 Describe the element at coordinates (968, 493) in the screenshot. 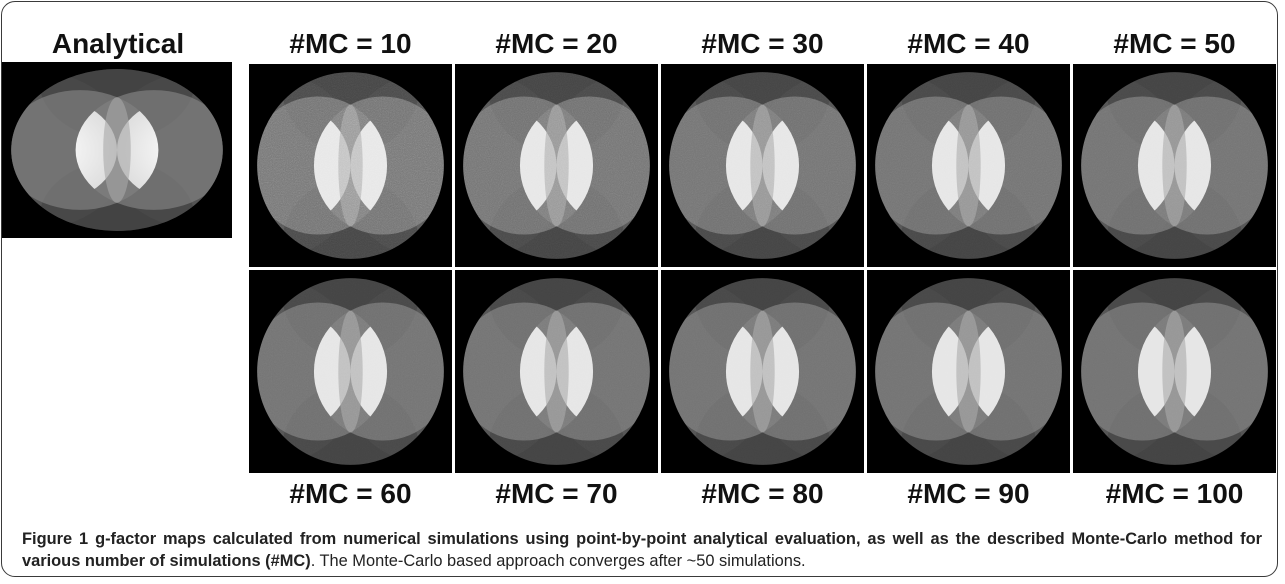

I see `bottom-label-4: #MC = 90` at that location.